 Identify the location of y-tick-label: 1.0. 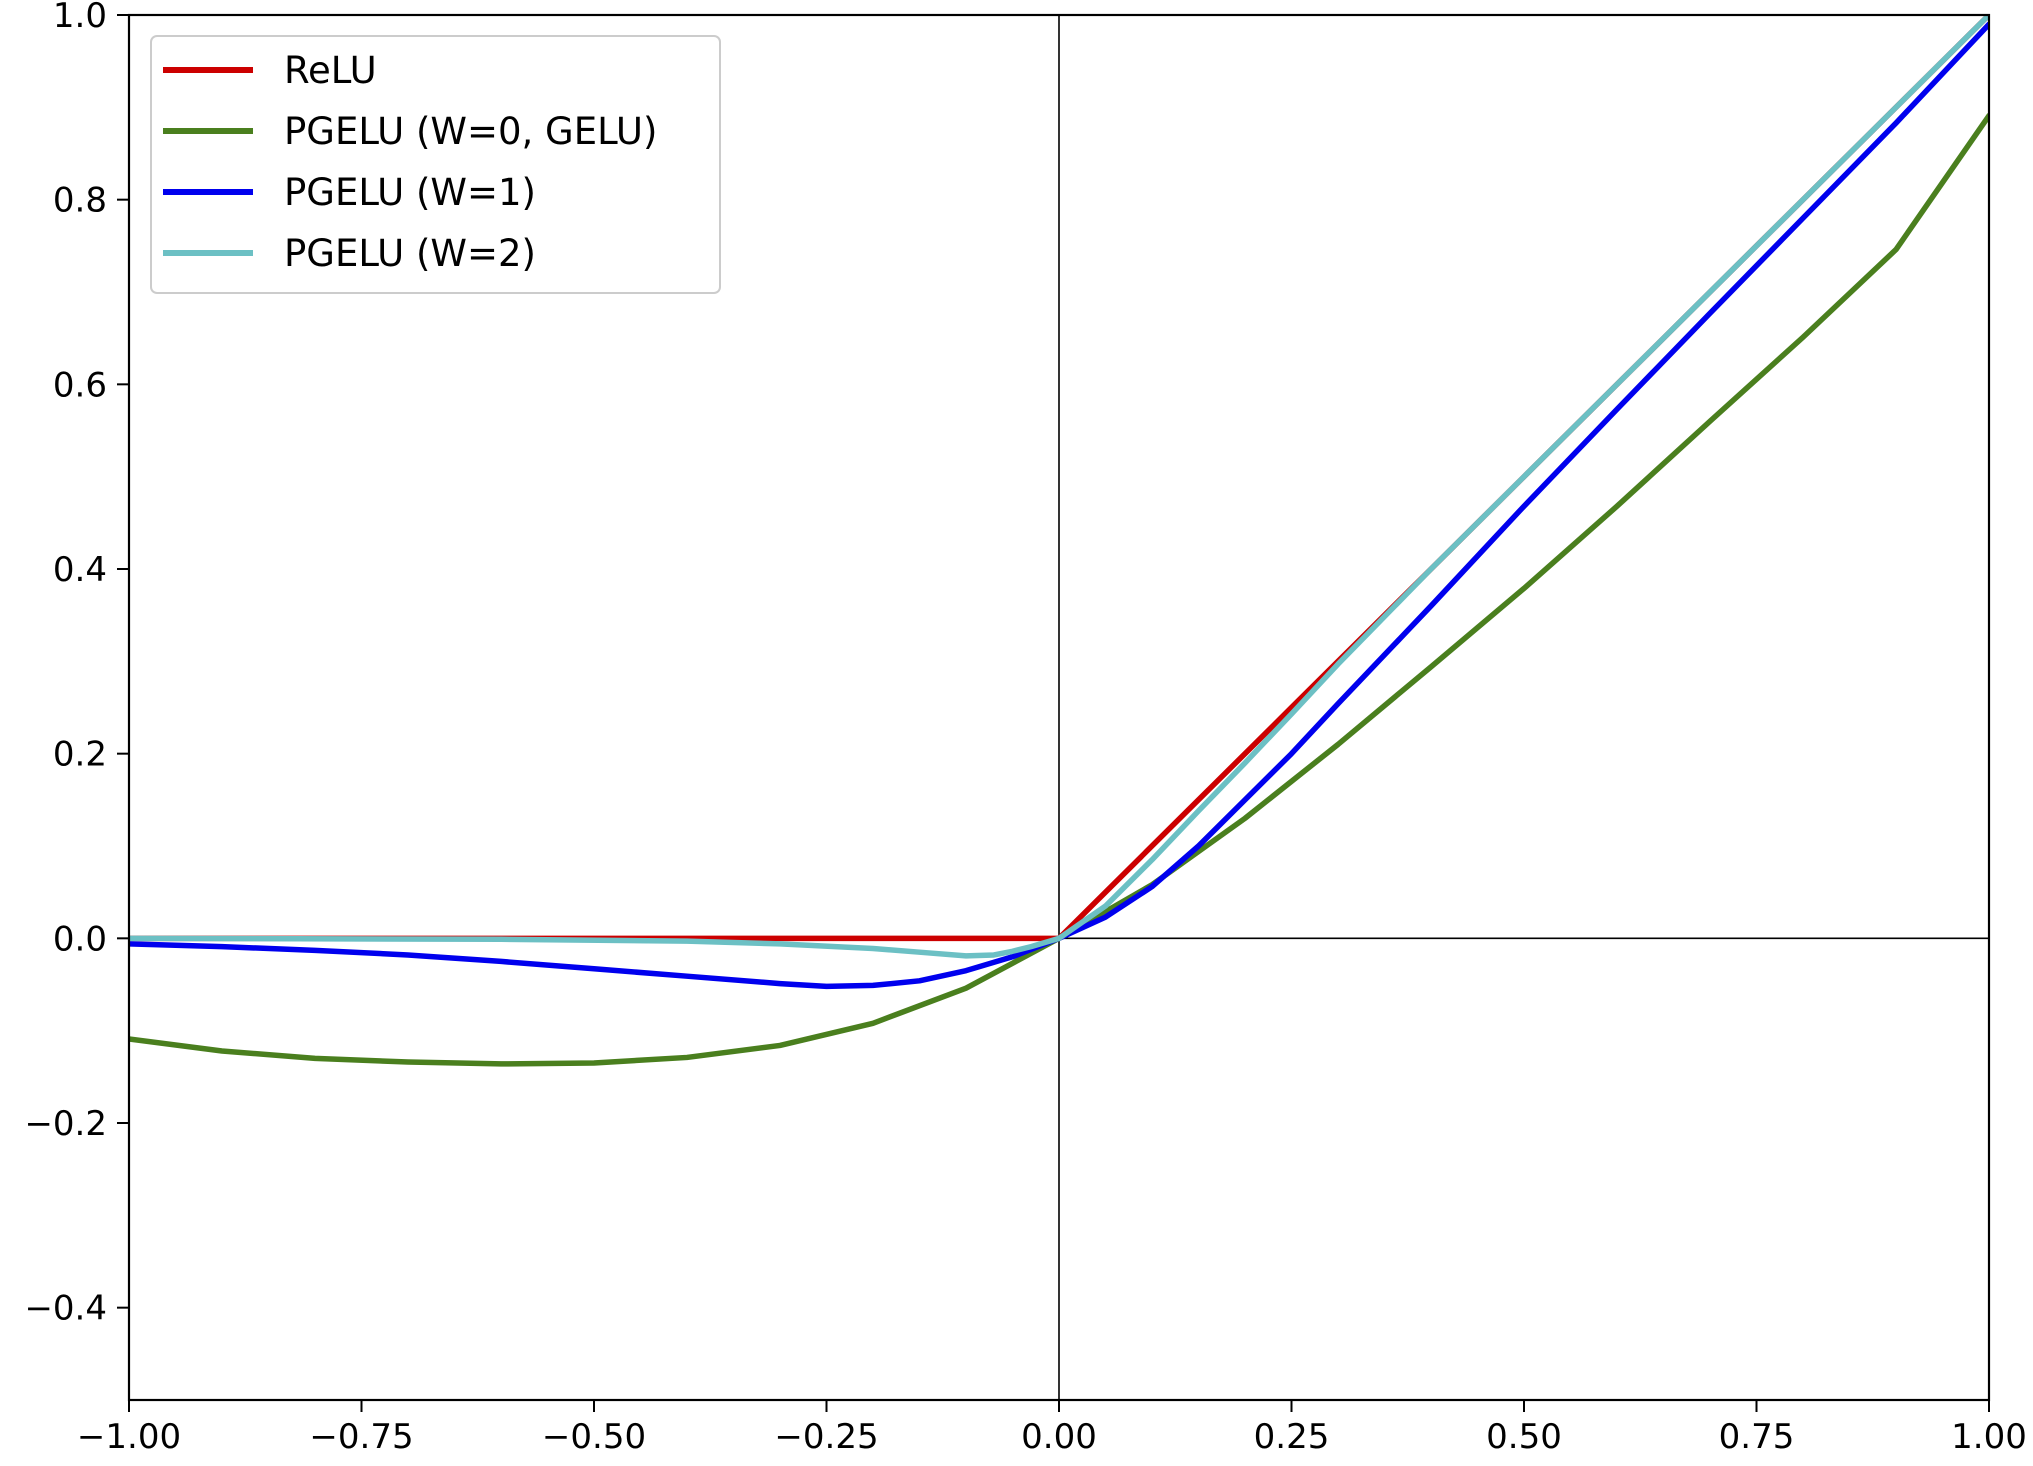
(80, 18).